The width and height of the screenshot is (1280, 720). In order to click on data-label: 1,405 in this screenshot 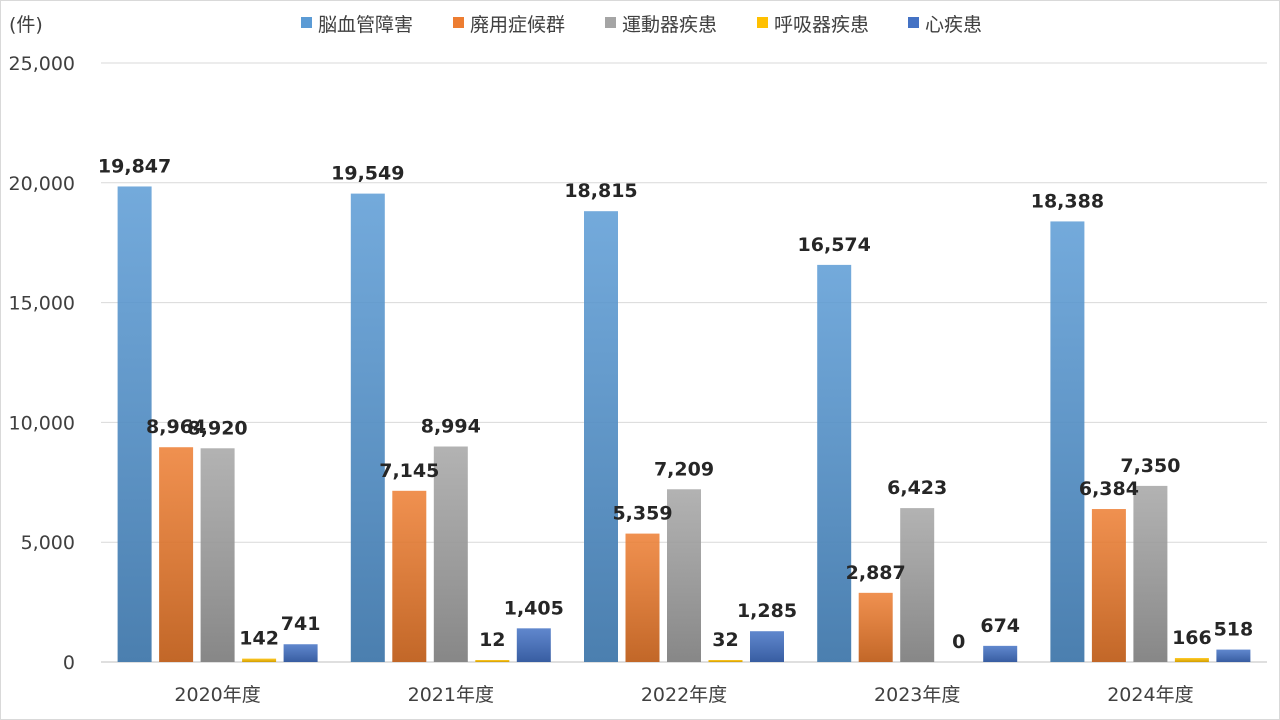, I will do `click(534, 608)`.